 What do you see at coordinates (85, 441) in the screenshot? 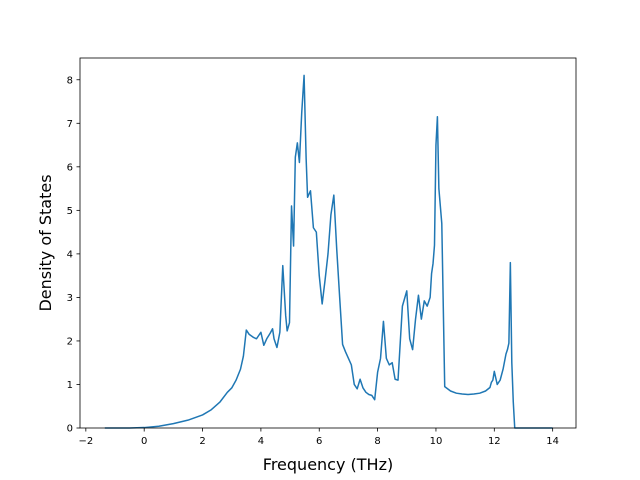
I see `x-tick-label: −2` at bounding box center [85, 441].